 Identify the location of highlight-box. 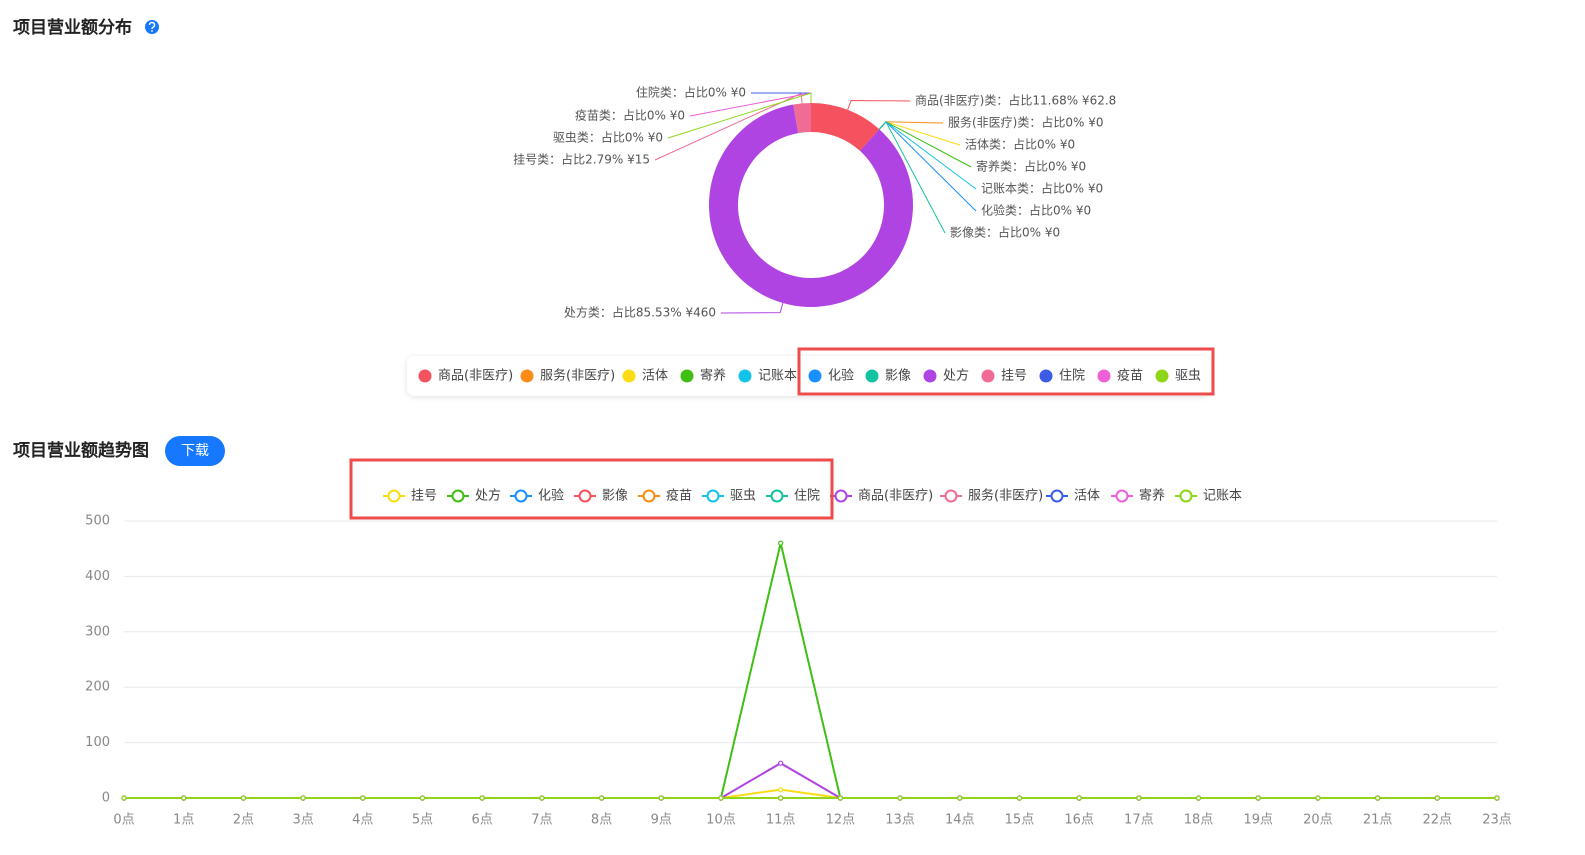
(591, 489).